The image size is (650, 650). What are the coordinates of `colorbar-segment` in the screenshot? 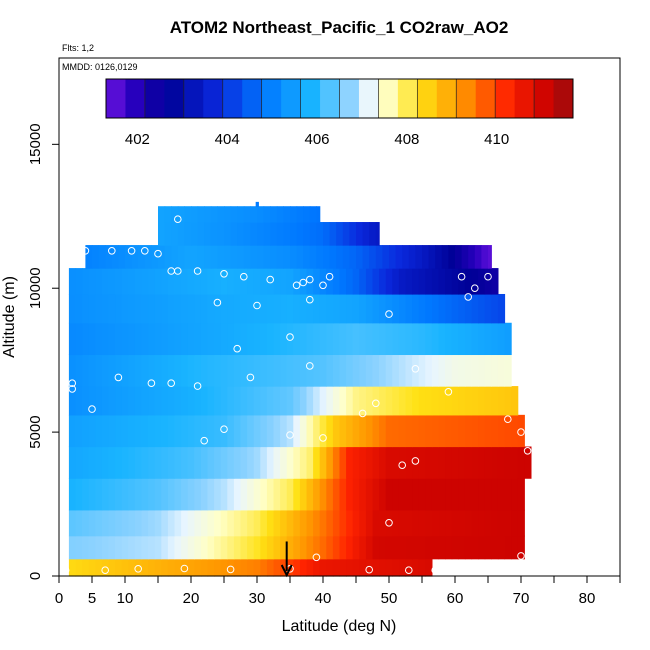 It's located at (116, 98).